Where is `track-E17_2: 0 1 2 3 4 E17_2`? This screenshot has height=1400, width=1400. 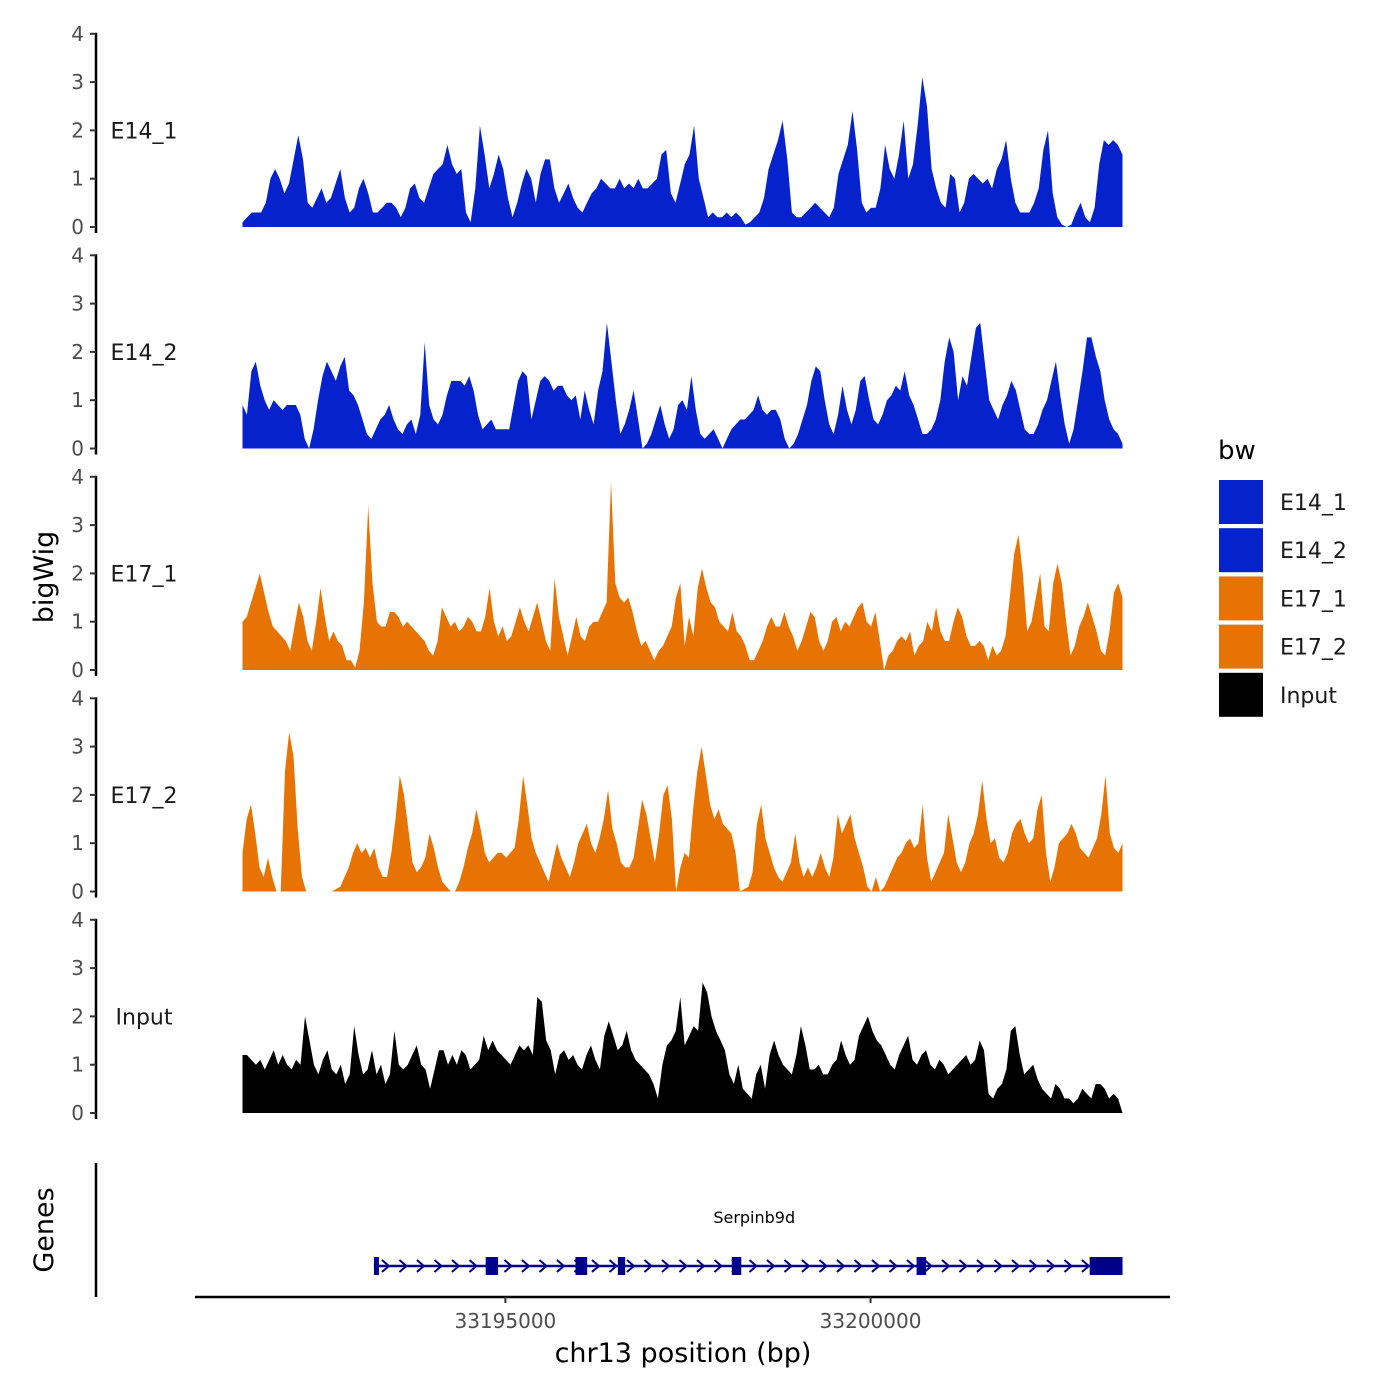
track-E17_2: 0 1 2 3 4 E17_2 is located at coordinates (597, 795).